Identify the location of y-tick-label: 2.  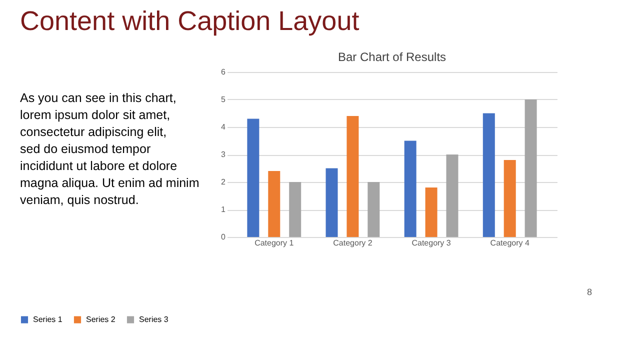
(223, 182).